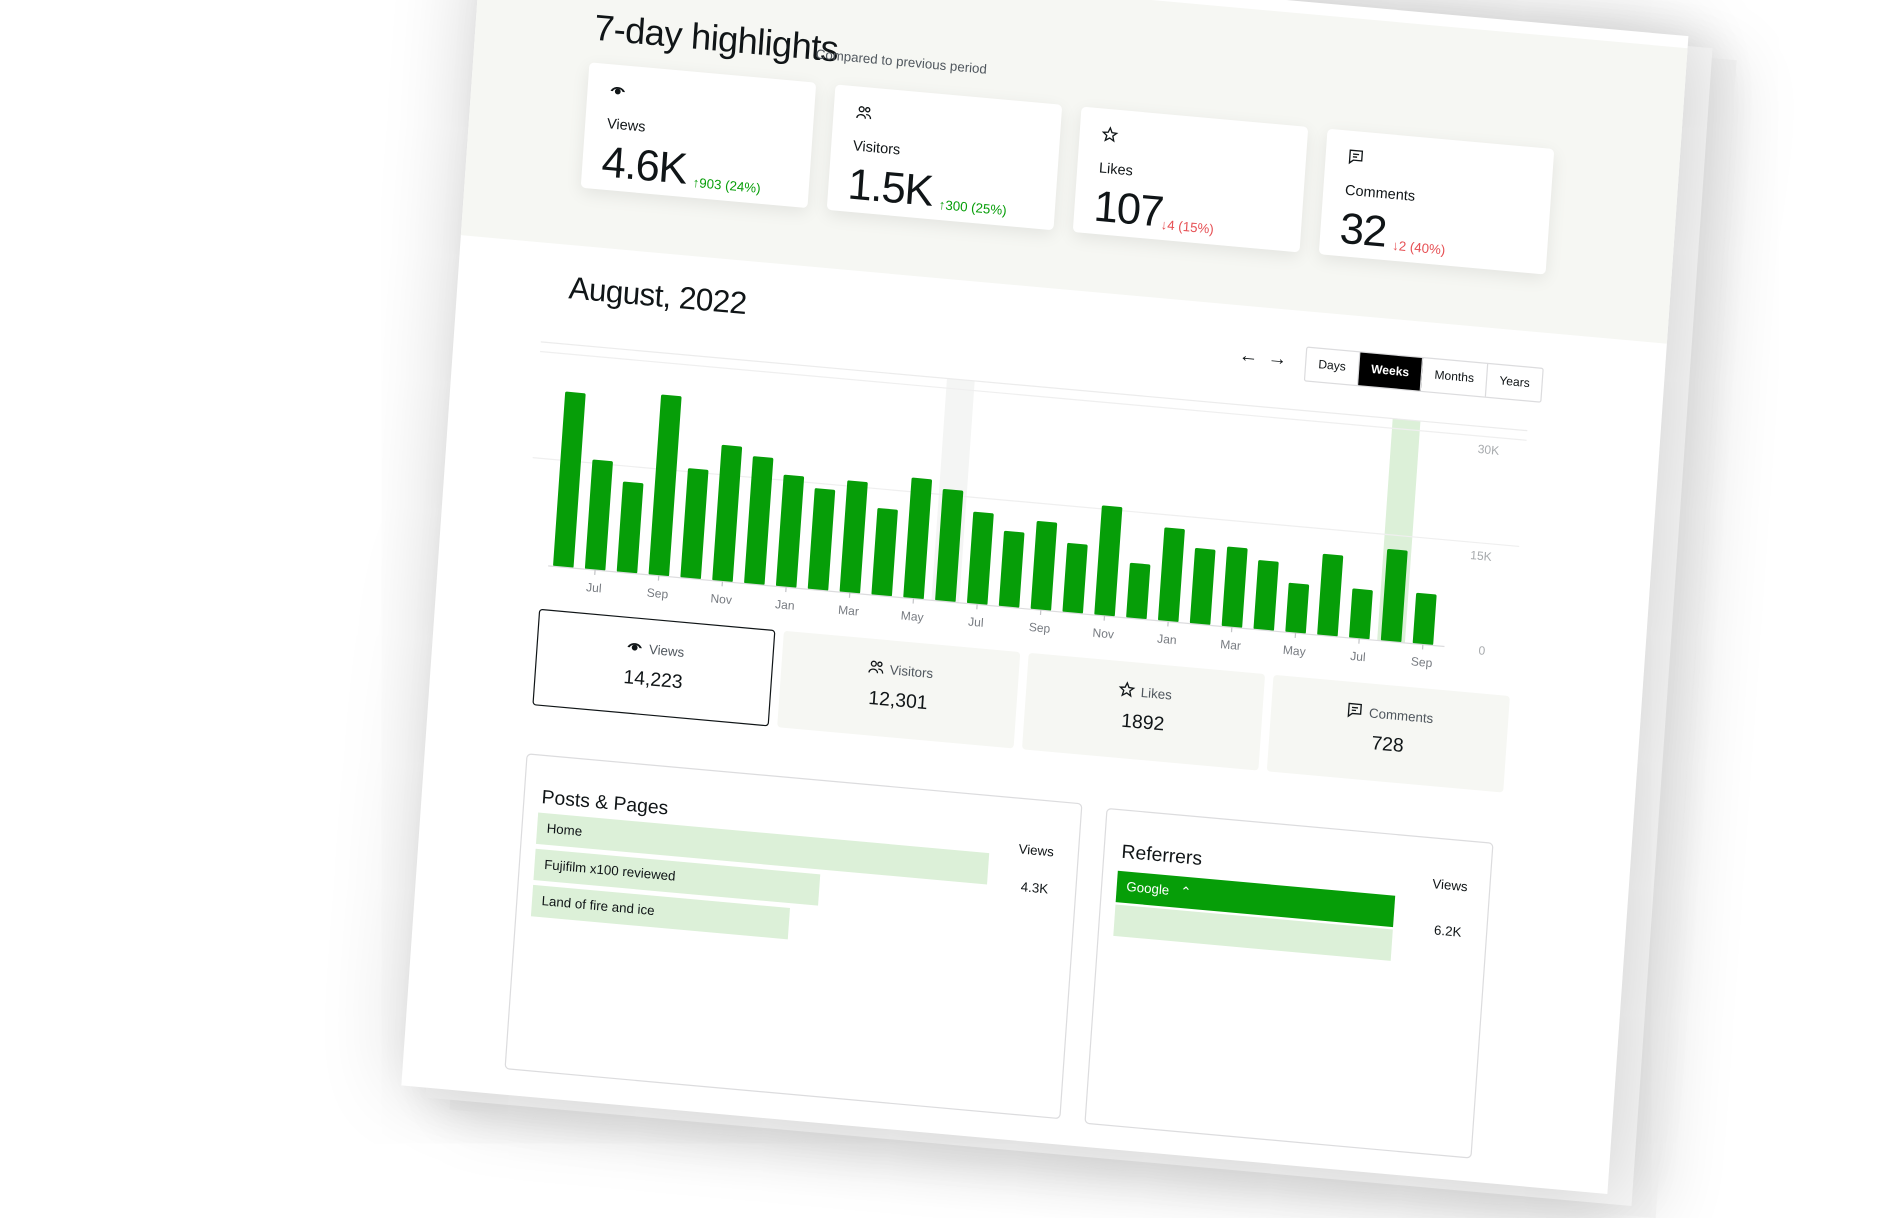 The image size is (1891, 1218). Describe the element at coordinates (1401, 716) in the screenshot. I see `tile-label: Comments` at that location.